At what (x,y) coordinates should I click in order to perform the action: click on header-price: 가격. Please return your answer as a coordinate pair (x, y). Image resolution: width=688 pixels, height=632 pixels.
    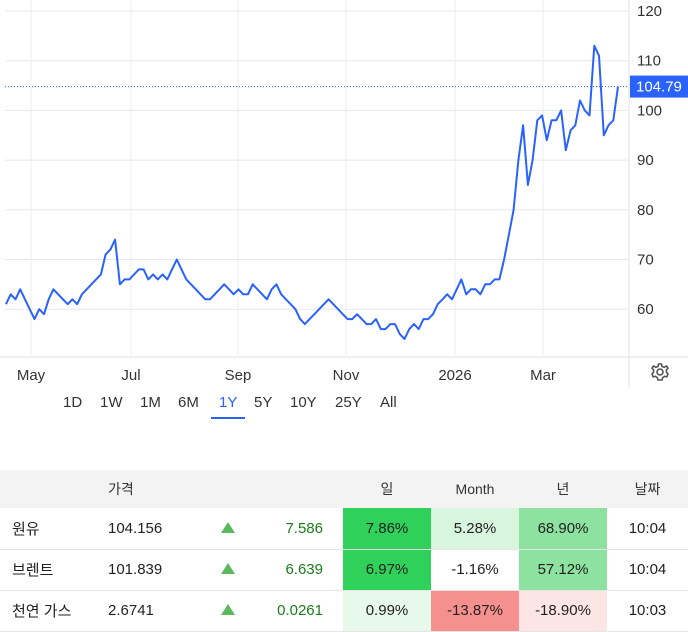
    Looking at the image, I should click on (121, 489).